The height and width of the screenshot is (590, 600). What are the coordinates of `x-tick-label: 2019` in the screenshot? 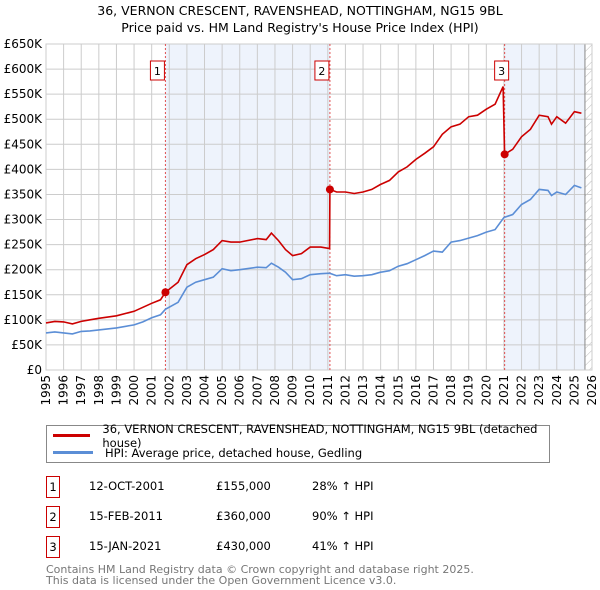 It's located at (469, 390).